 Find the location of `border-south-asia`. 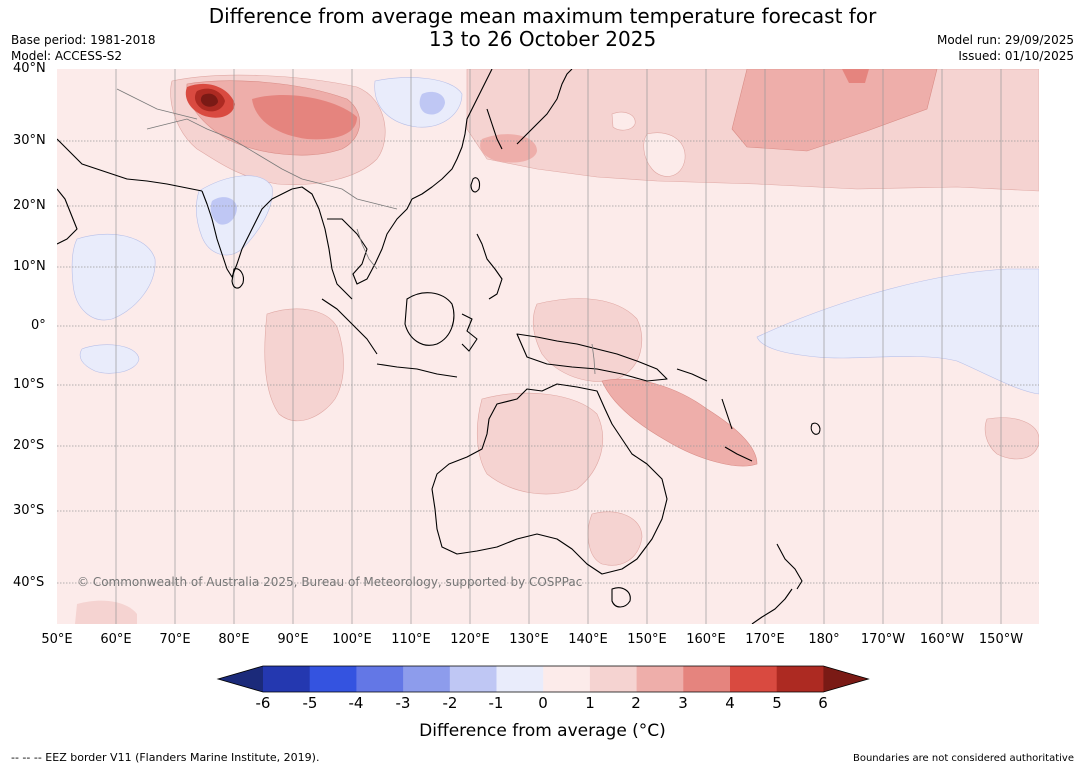

border-south-asia is located at coordinates (224, 149).